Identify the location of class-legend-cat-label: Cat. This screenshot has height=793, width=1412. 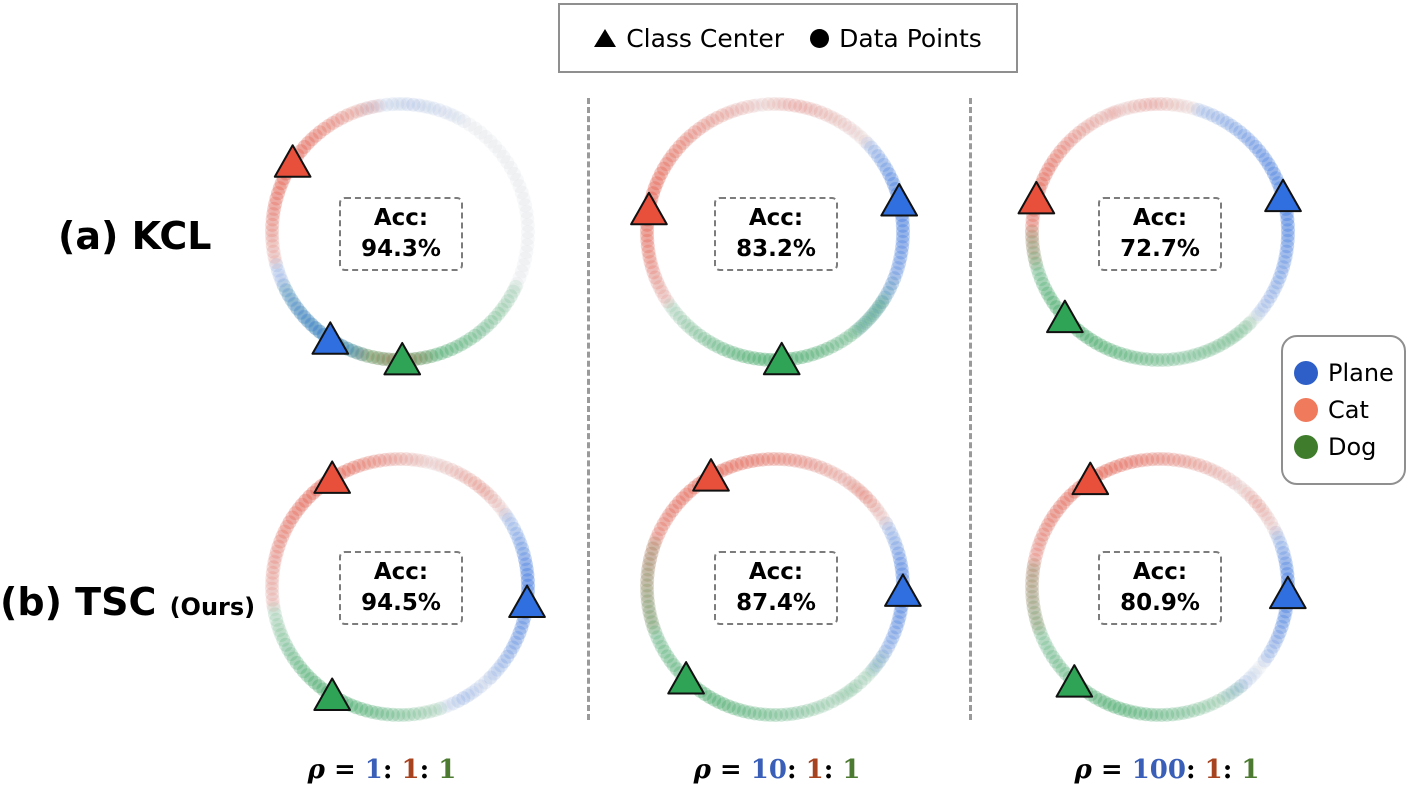
(1348, 410).